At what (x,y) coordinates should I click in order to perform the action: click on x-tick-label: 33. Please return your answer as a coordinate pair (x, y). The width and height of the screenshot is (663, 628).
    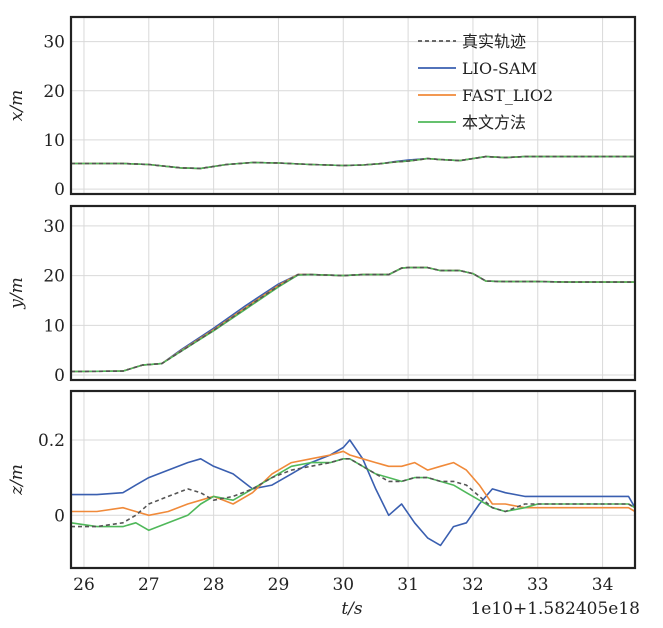
    Looking at the image, I should click on (538, 585).